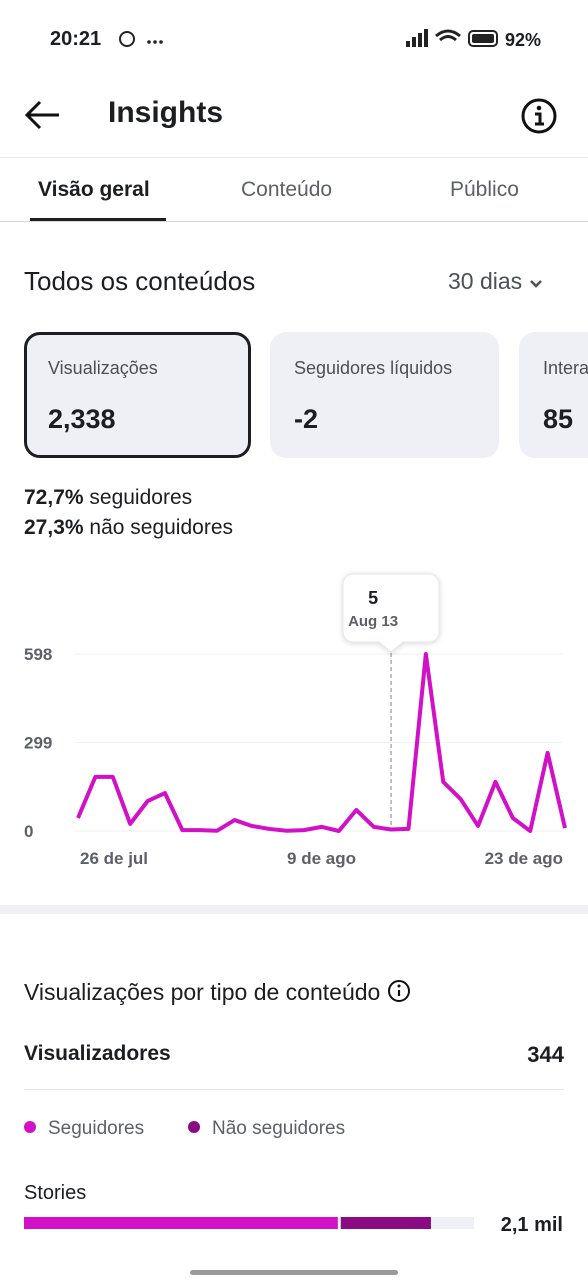 The image size is (588, 1280). What do you see at coordinates (38, 654) in the screenshot?
I see `y-tick-label: 598` at bounding box center [38, 654].